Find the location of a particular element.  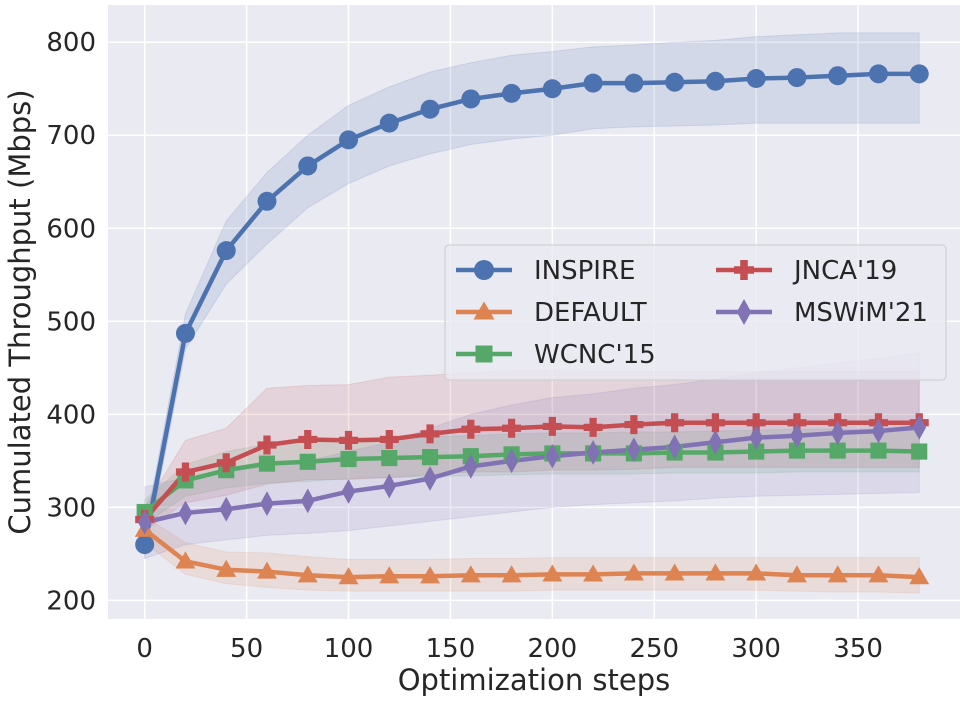

y-tick-label: 400 is located at coordinates (71, 415).